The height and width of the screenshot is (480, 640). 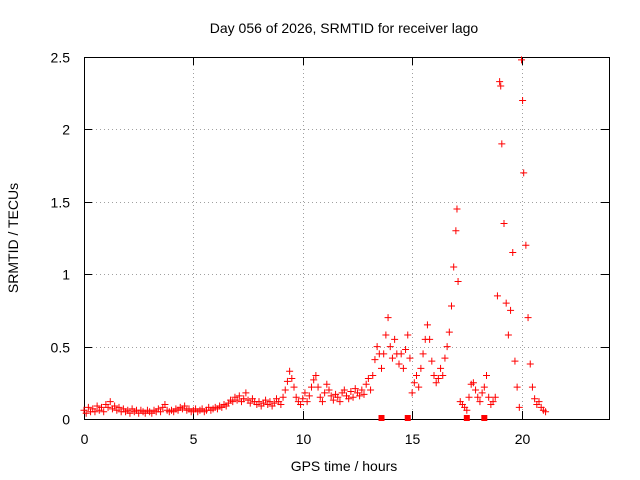 What do you see at coordinates (304, 439) in the screenshot?
I see `x-tick-label: 10` at bounding box center [304, 439].